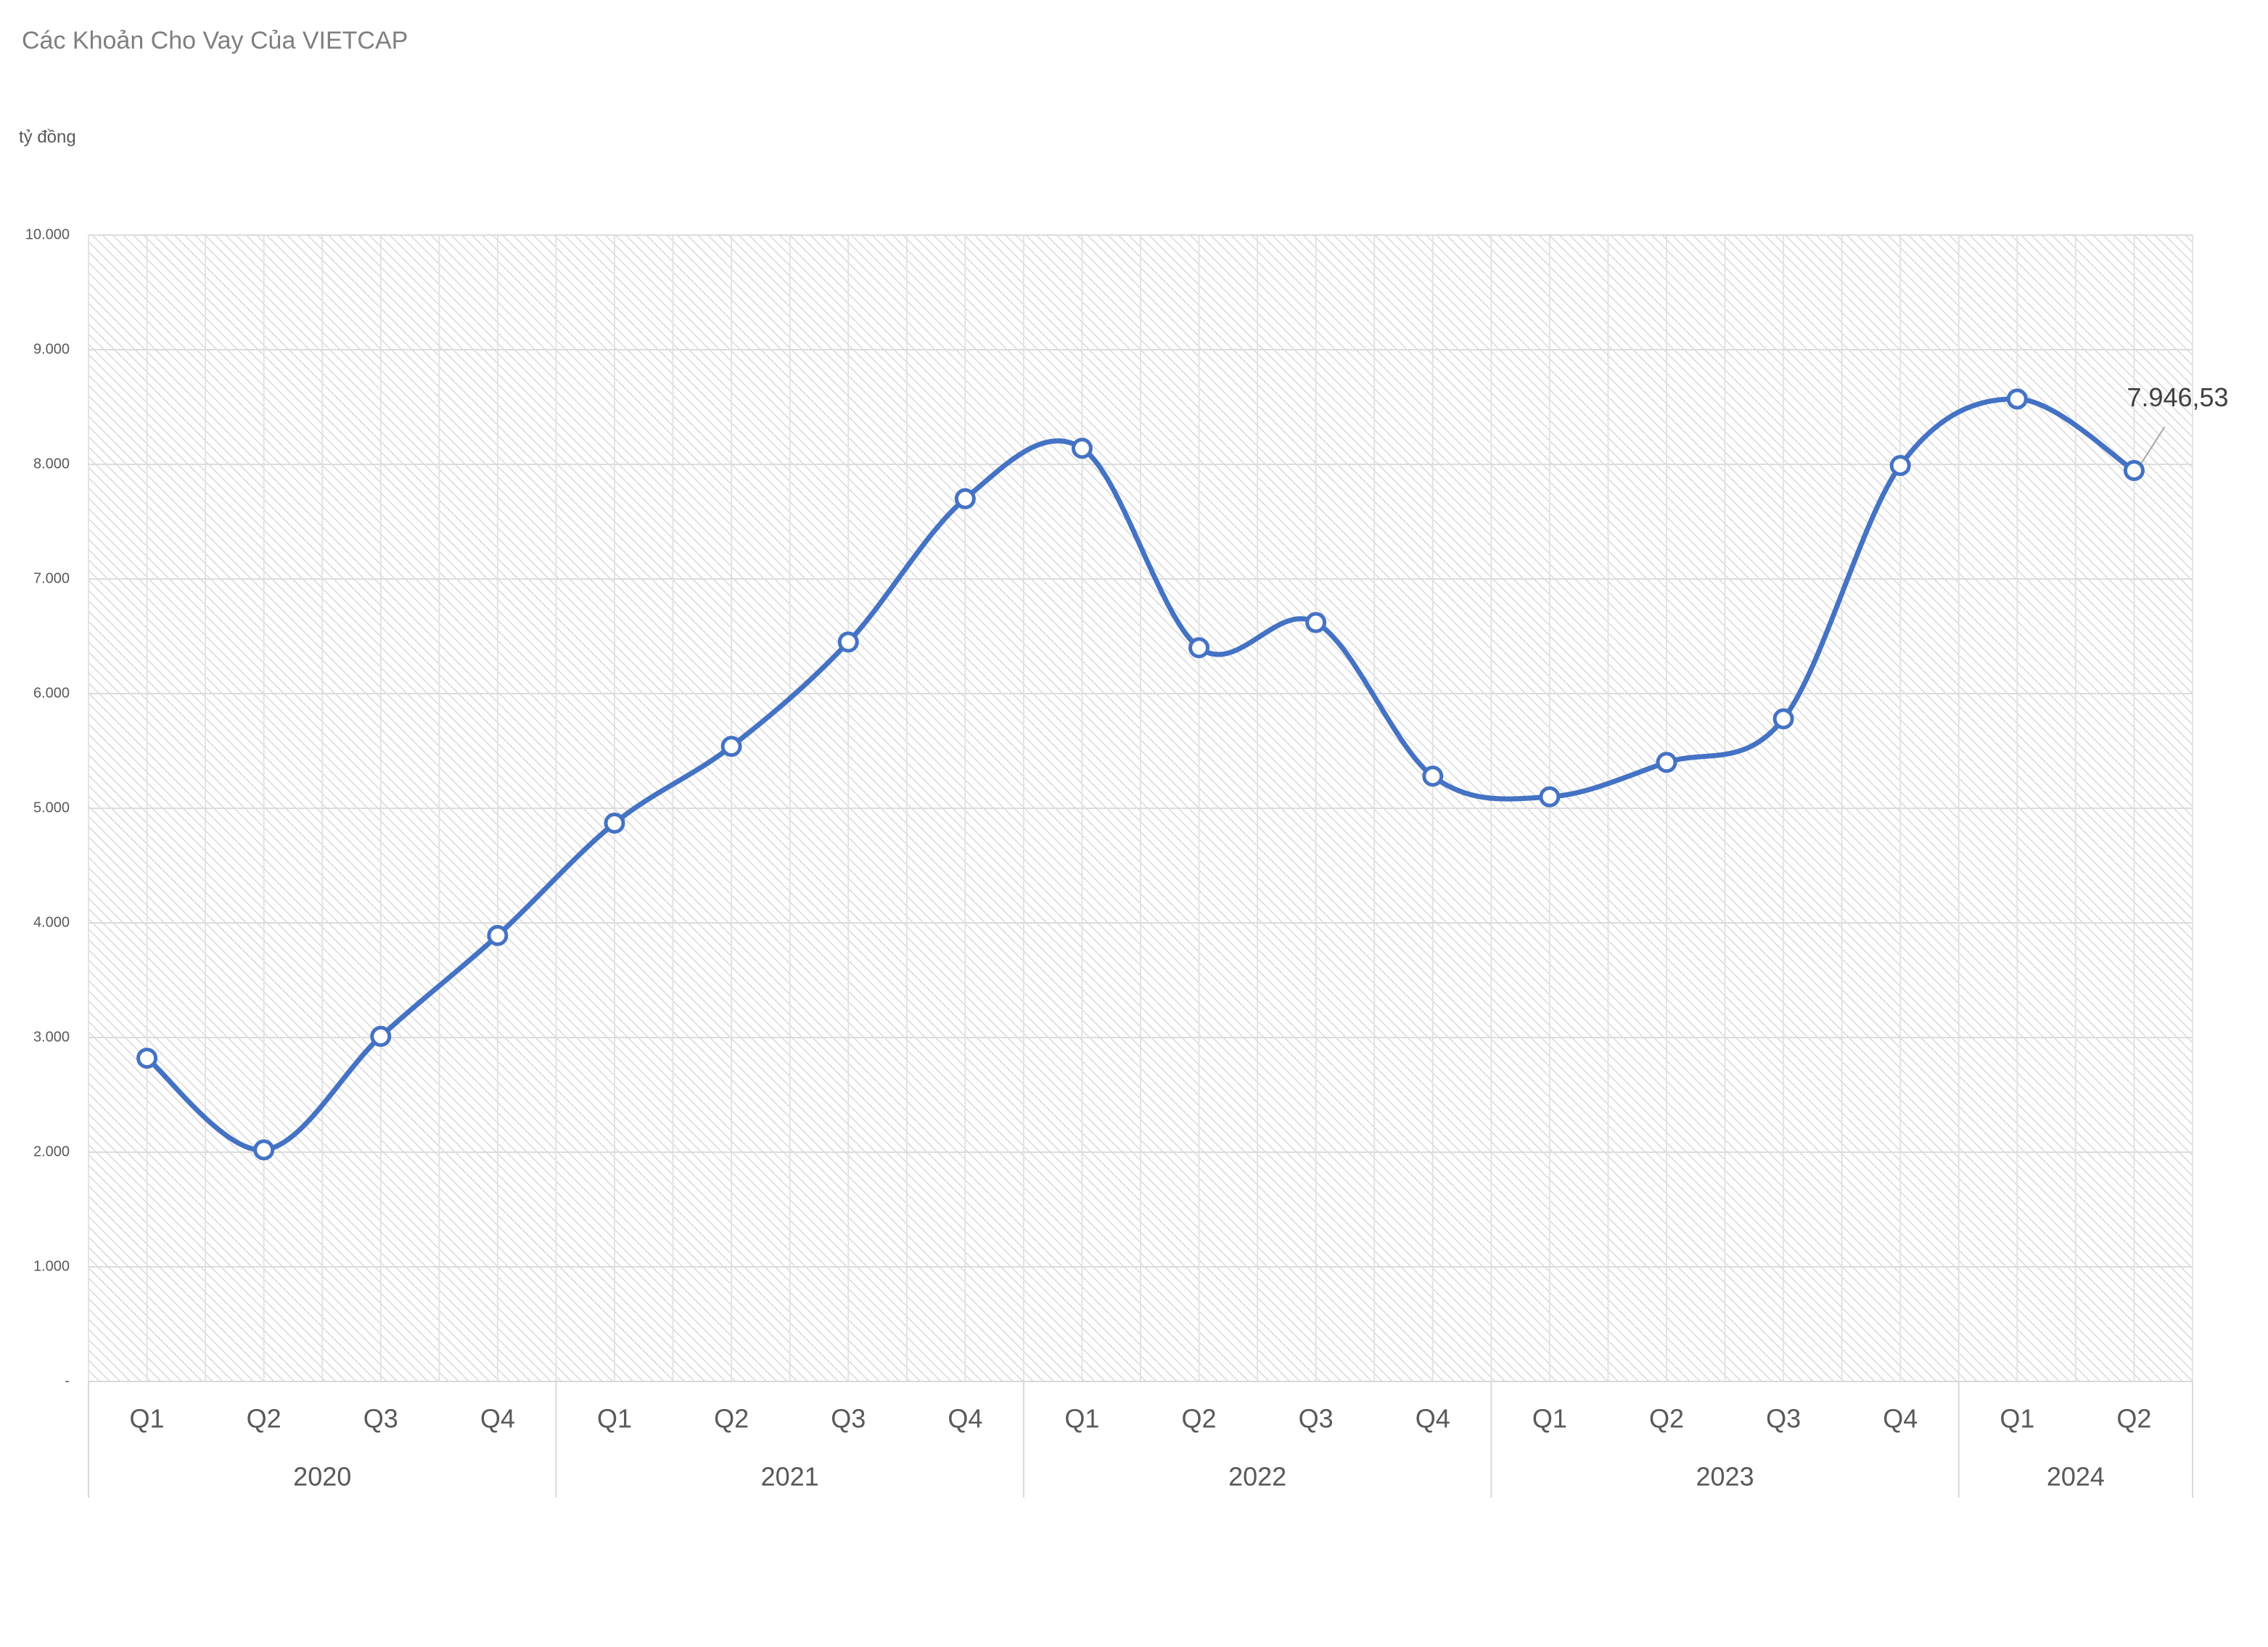 This screenshot has width=2268, height=1647. What do you see at coordinates (52, 1151) in the screenshot?
I see `y-tick-label: 2.000` at bounding box center [52, 1151].